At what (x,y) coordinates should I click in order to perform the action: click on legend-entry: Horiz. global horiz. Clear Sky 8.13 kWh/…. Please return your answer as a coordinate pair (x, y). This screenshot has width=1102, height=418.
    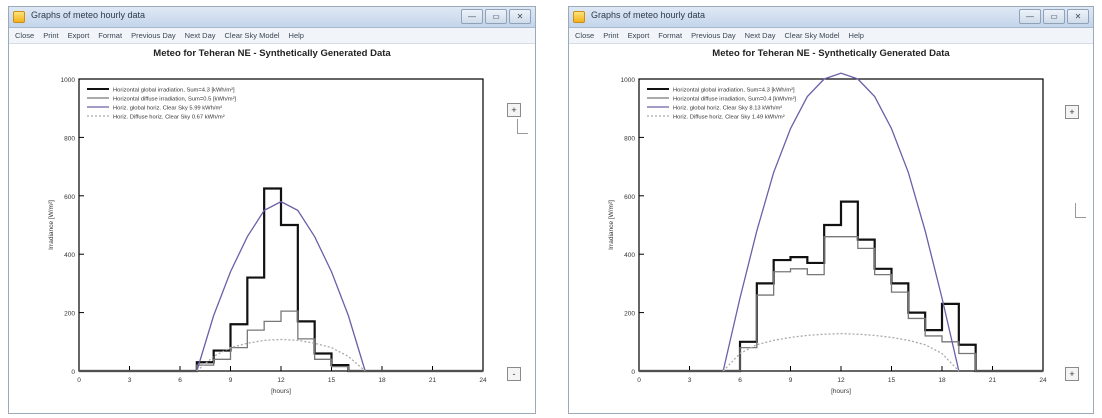
    Looking at the image, I should click on (727, 109).